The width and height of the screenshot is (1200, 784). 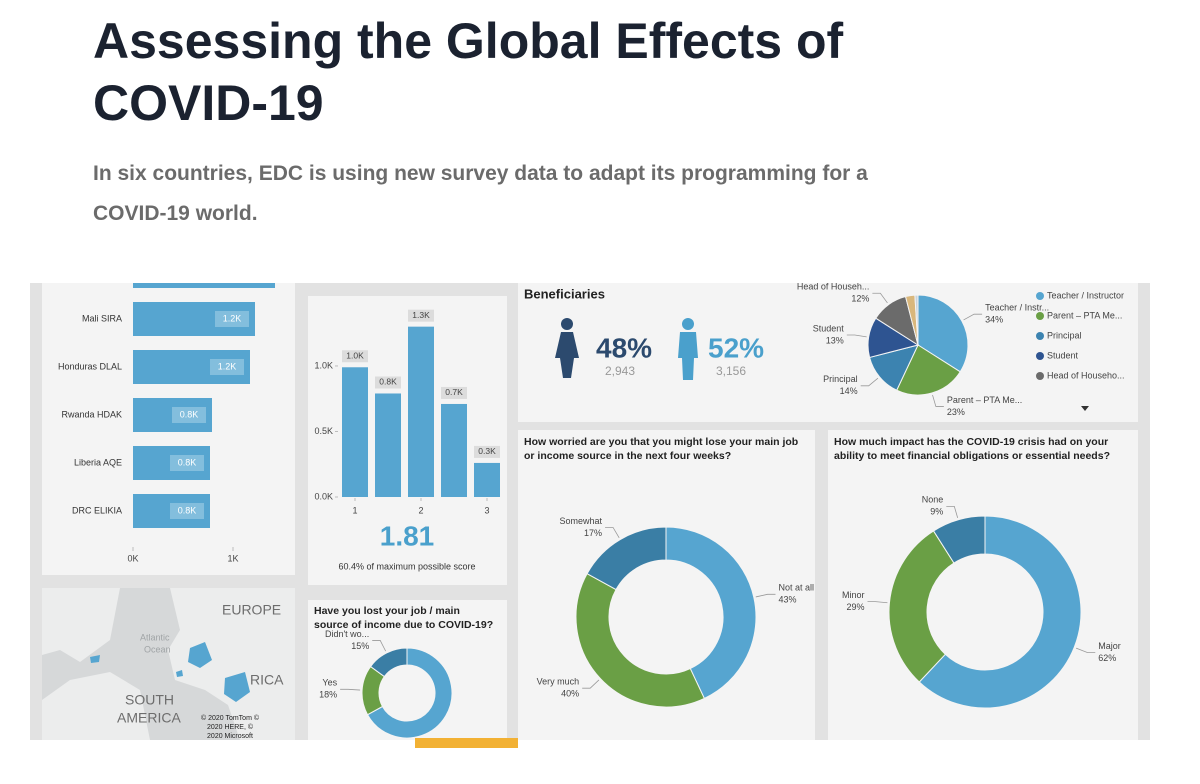 I want to click on slice-label: Yes, so click(x=329, y=683).